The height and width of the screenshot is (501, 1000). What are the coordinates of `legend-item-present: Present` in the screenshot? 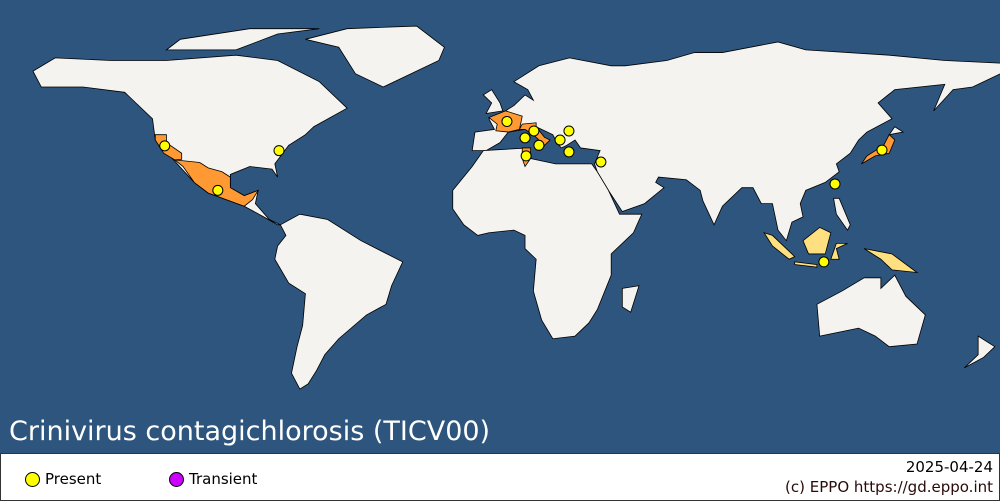 It's located at (63, 479).